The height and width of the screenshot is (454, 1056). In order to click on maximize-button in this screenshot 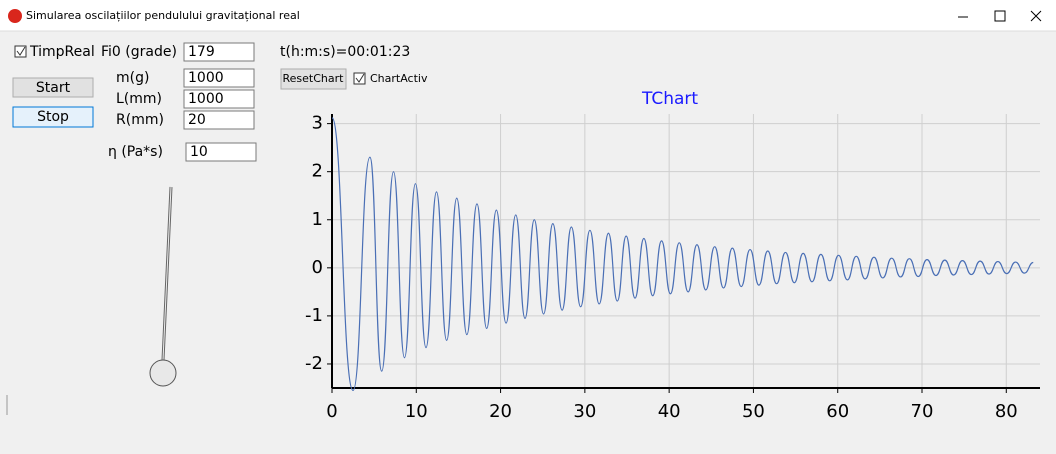, I will do `click(1000, 16)`.